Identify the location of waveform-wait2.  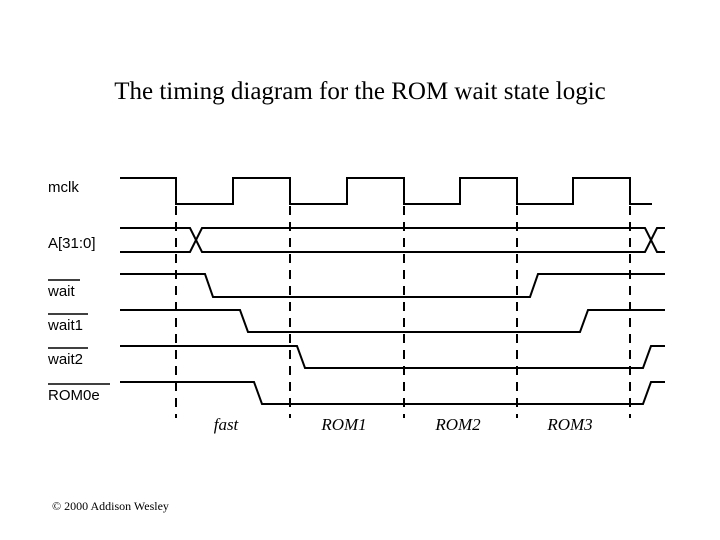
(392, 357).